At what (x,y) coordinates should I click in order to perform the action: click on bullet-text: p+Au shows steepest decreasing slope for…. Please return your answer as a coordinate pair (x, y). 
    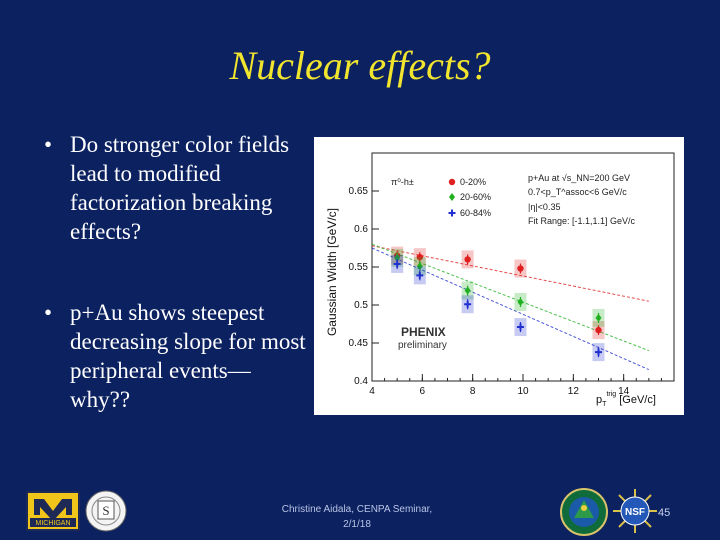
    Looking at the image, I should click on (188, 356).